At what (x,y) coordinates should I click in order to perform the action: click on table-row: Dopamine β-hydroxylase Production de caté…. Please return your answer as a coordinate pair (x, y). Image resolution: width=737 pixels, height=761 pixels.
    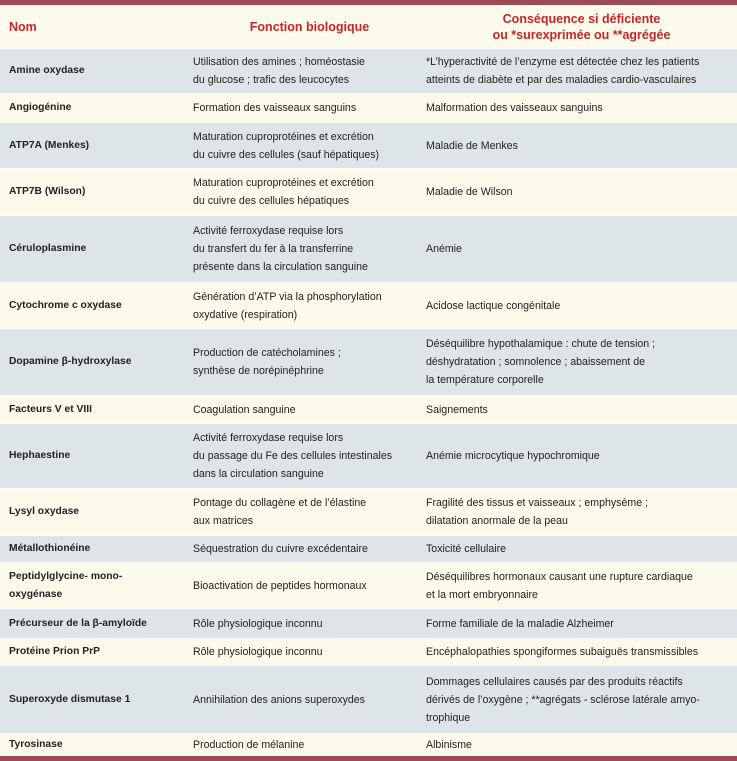
    Looking at the image, I should click on (368, 362).